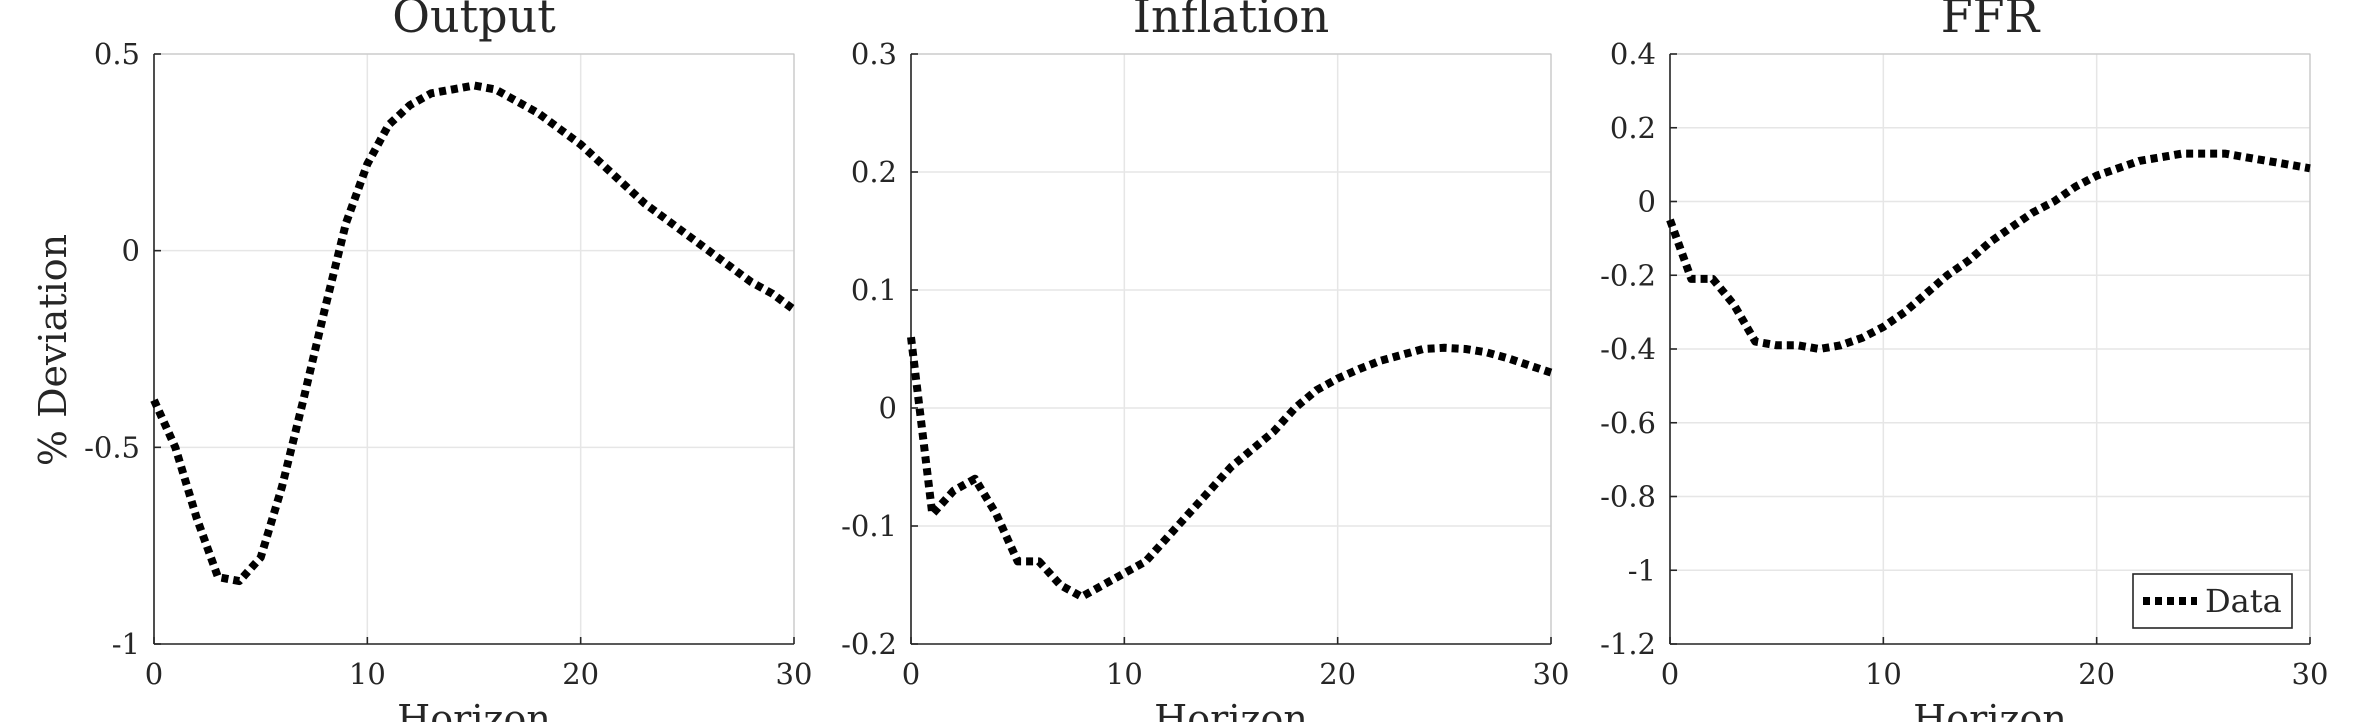 The height and width of the screenshot is (722, 2363). Describe the element at coordinates (874, 290) in the screenshot. I see `y-tick-label: 0.1` at that location.